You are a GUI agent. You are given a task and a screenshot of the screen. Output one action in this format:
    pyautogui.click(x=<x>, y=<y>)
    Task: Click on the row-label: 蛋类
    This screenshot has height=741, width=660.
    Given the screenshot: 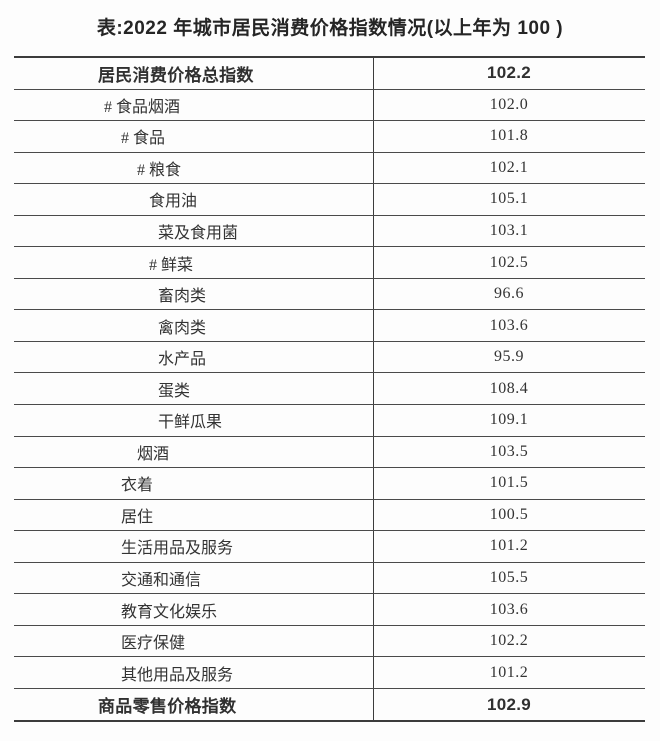 What is the action you would take?
    pyautogui.click(x=194, y=389)
    